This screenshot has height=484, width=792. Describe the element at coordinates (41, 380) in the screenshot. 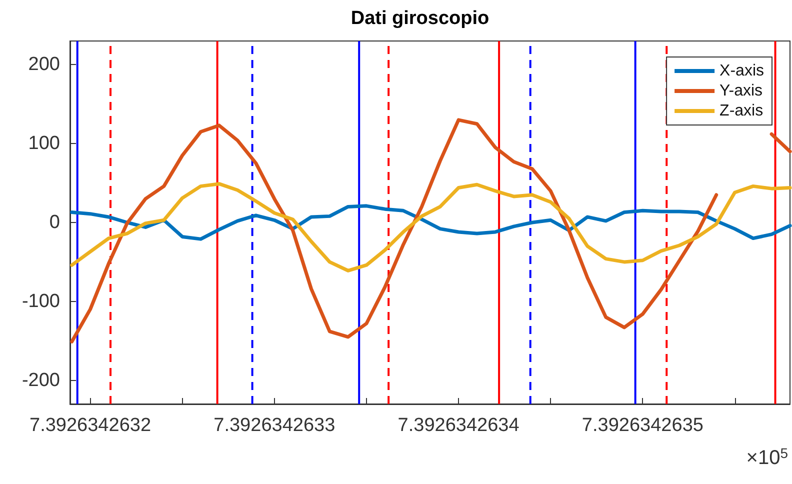

I see `y-tick-label: -200` at that location.